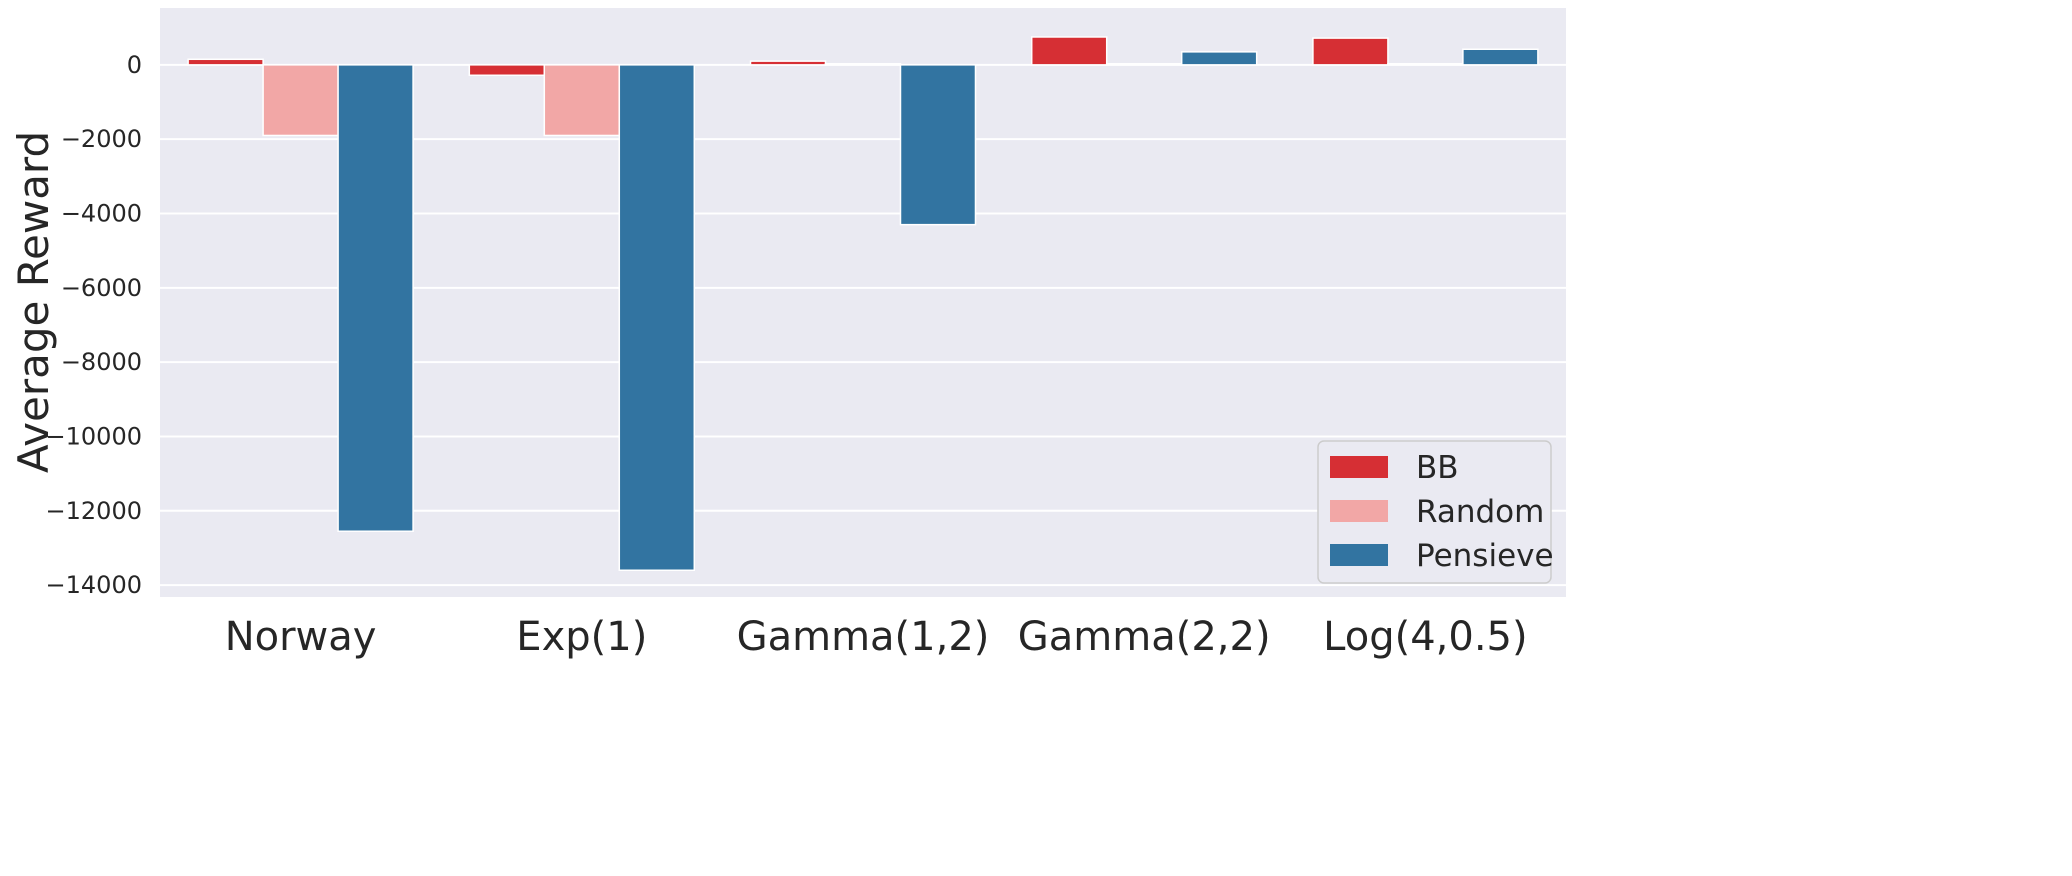 Image resolution: width=2072 pixels, height=876 pixels. I want to click on y-tick-label: −6000, so click(101, 288).